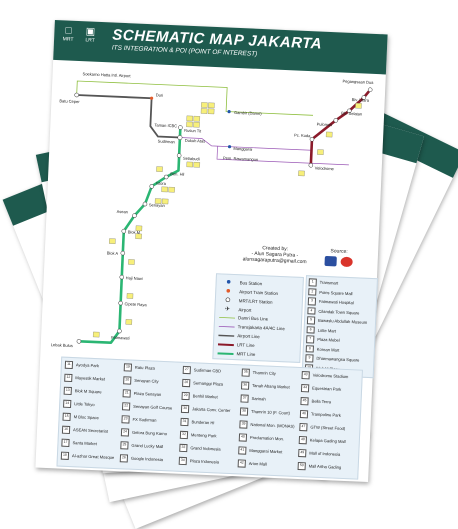 This screenshot has width=458, height=529. What do you see at coordinates (261, 437) in the screenshot?
I see `poi-item: 40 Proclamation Mon.` at bounding box center [261, 437].